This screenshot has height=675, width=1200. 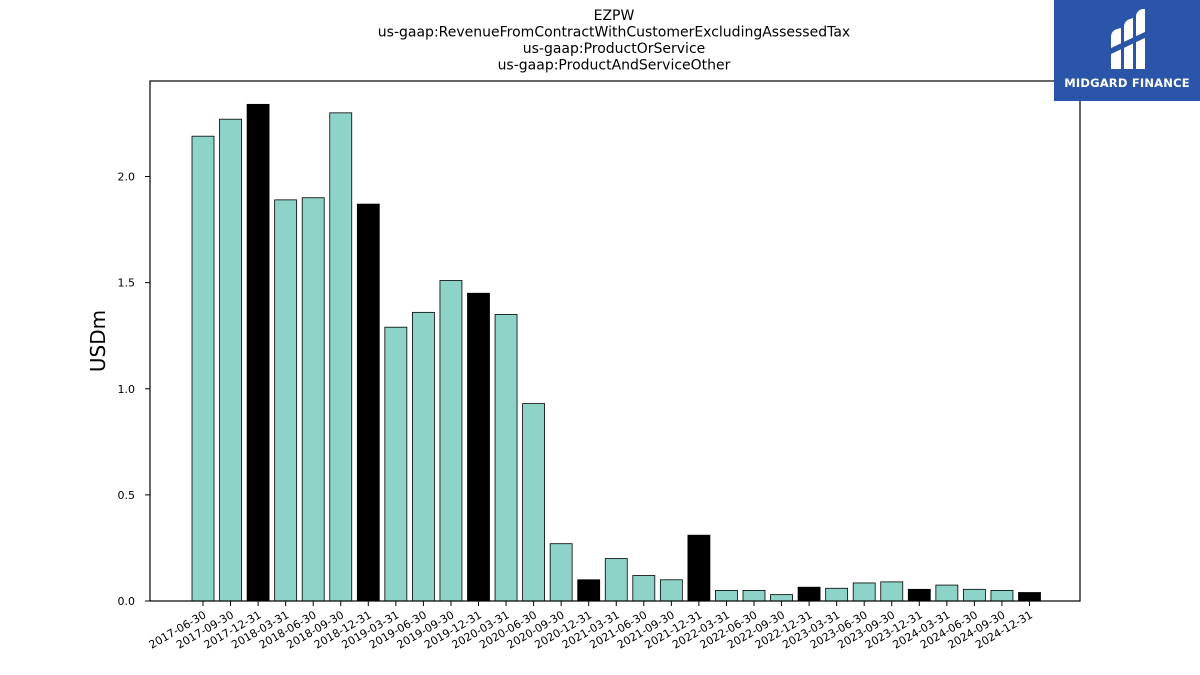 I want to click on y-axis-label: USDm, so click(x=98, y=341).